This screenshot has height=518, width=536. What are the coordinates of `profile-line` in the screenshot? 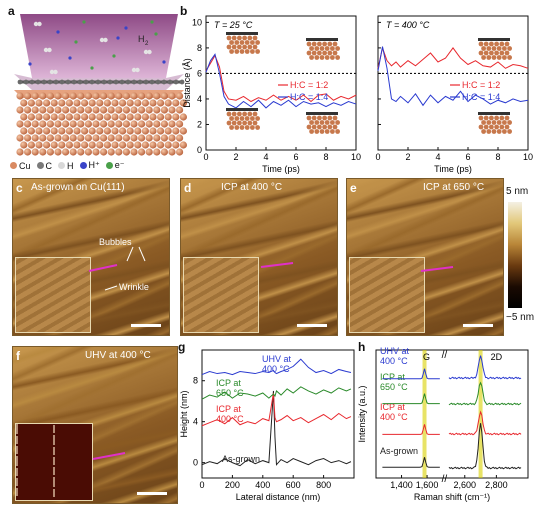 It's located at (276, 428).